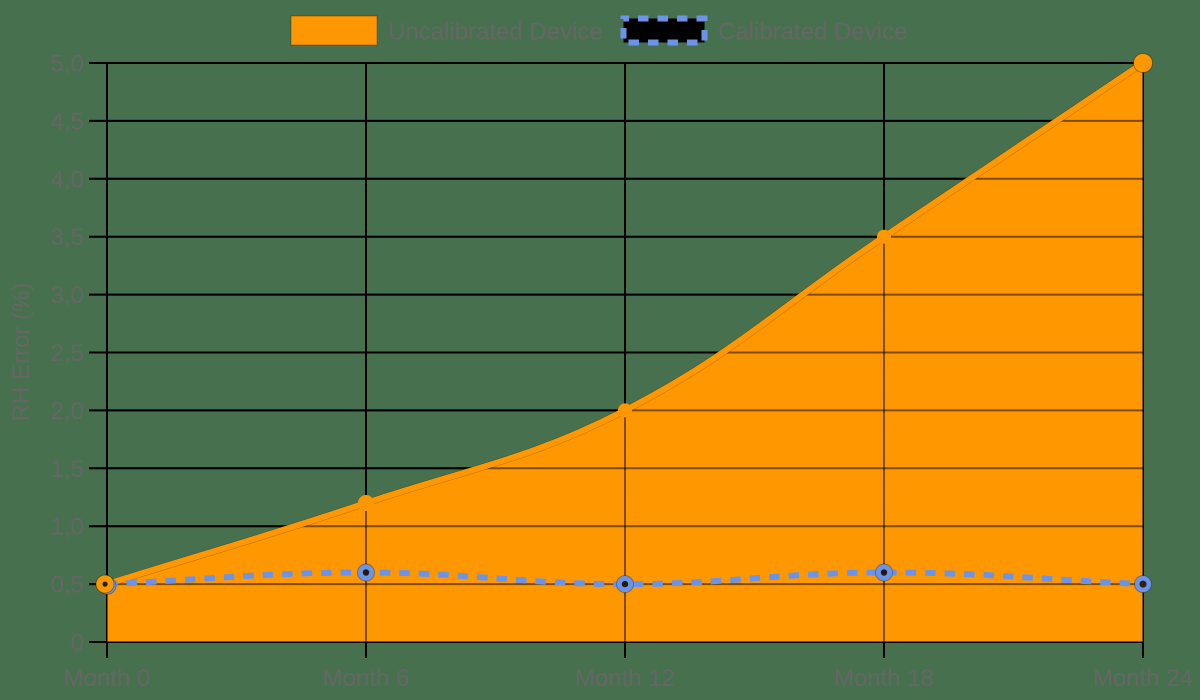 This screenshot has width=1200, height=700. I want to click on svg-text: Month 12, so click(625, 678).